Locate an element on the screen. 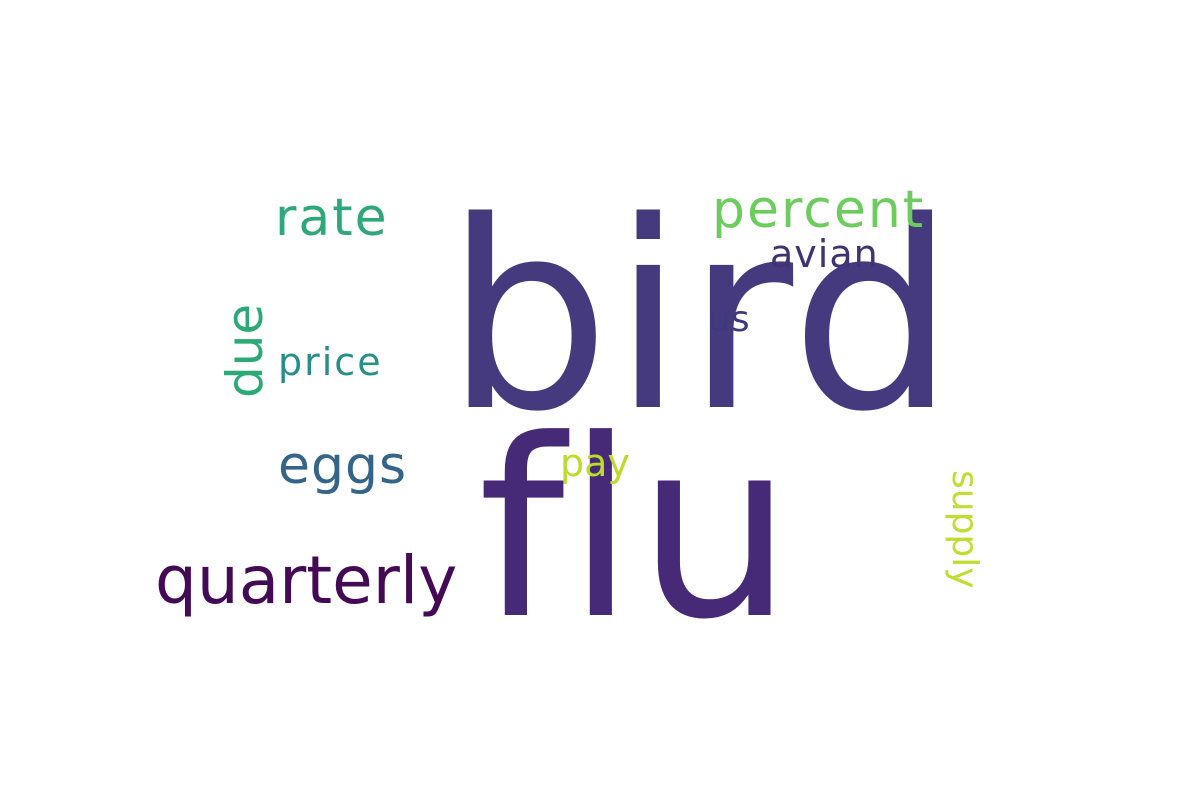 The width and height of the screenshot is (1200, 800). word-eggs: eggs is located at coordinates (343, 466).